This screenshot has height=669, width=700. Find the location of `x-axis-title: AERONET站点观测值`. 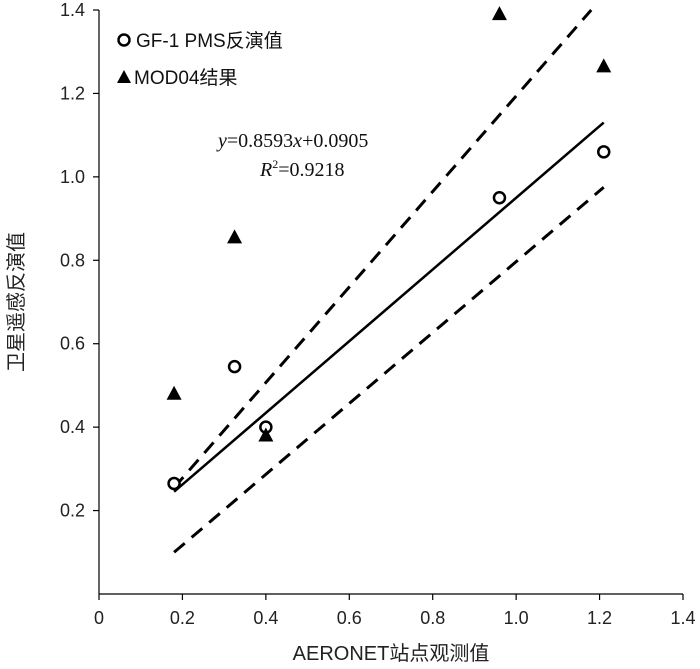

x-axis-title: AERONET站点观测值 is located at coordinates (391, 653).